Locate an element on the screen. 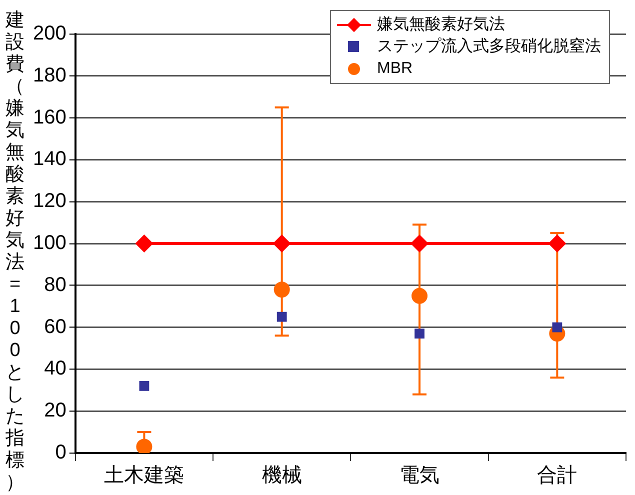 The image size is (635, 495). text: 建設費（嫌気無酸素好気法=100とした指標） is located at coordinates (15, 251).